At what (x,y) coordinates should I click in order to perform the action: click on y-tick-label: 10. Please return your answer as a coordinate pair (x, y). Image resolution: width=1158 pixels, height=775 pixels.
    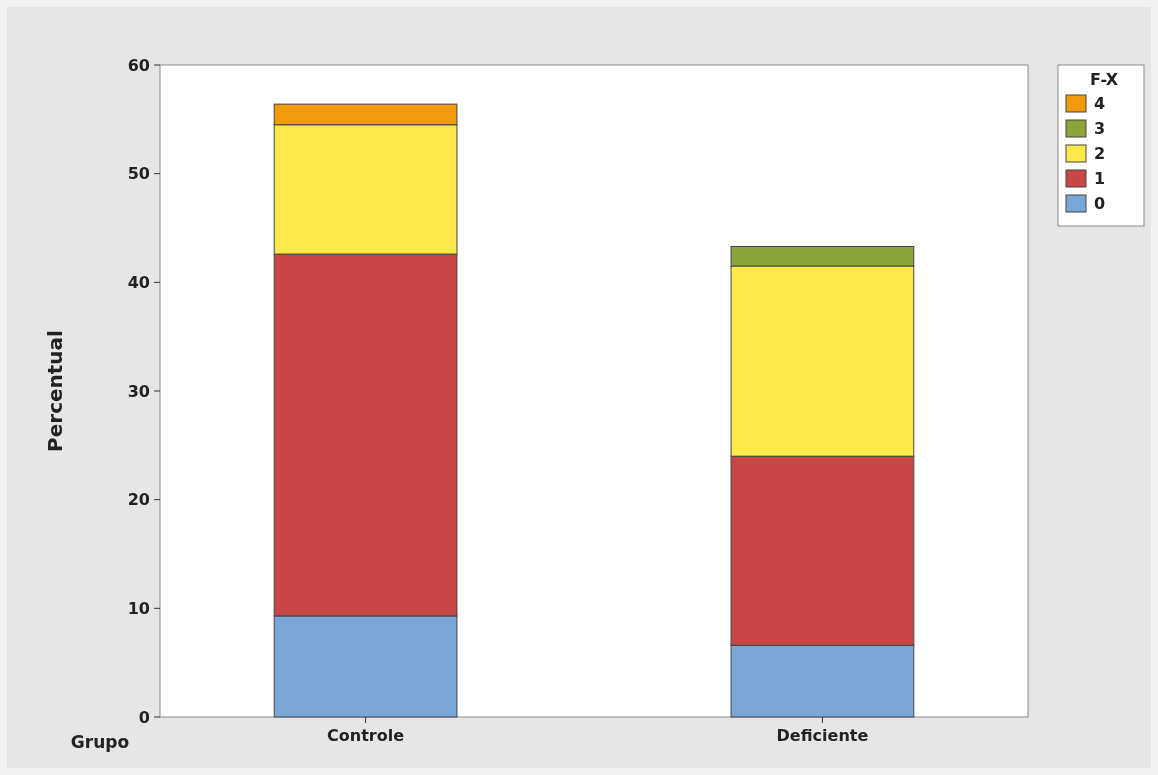
    Looking at the image, I should click on (138, 608).